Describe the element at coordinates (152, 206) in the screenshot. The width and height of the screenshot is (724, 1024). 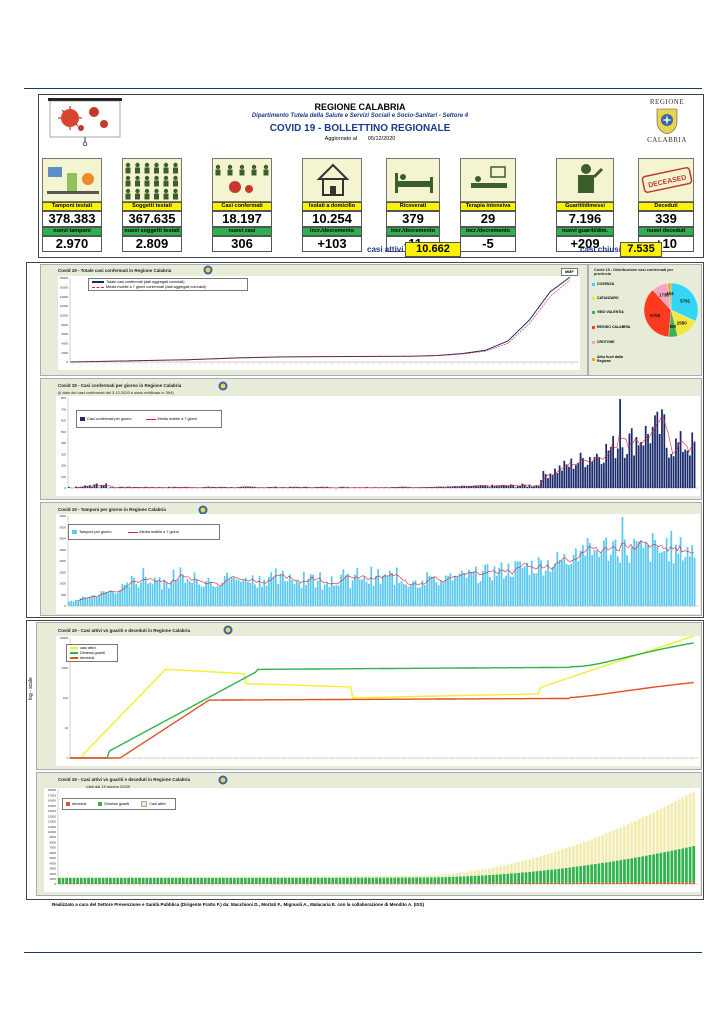
I see `kpi-label: Soggetti testati` at that location.